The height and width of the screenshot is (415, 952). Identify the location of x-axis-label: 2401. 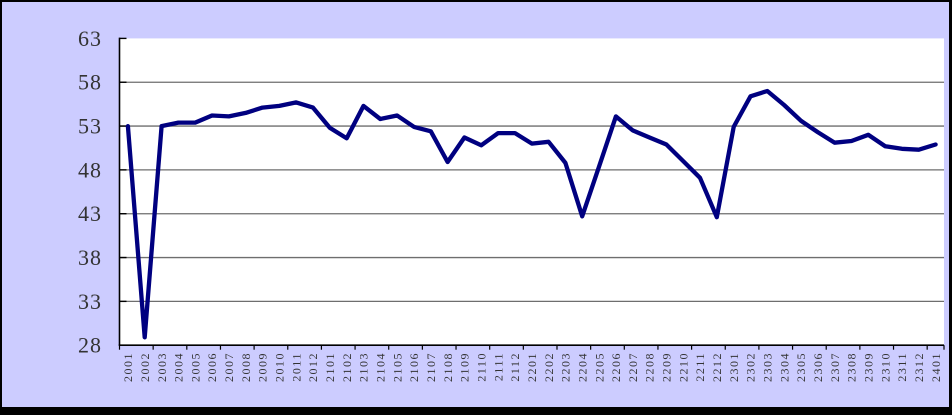
(936, 367).